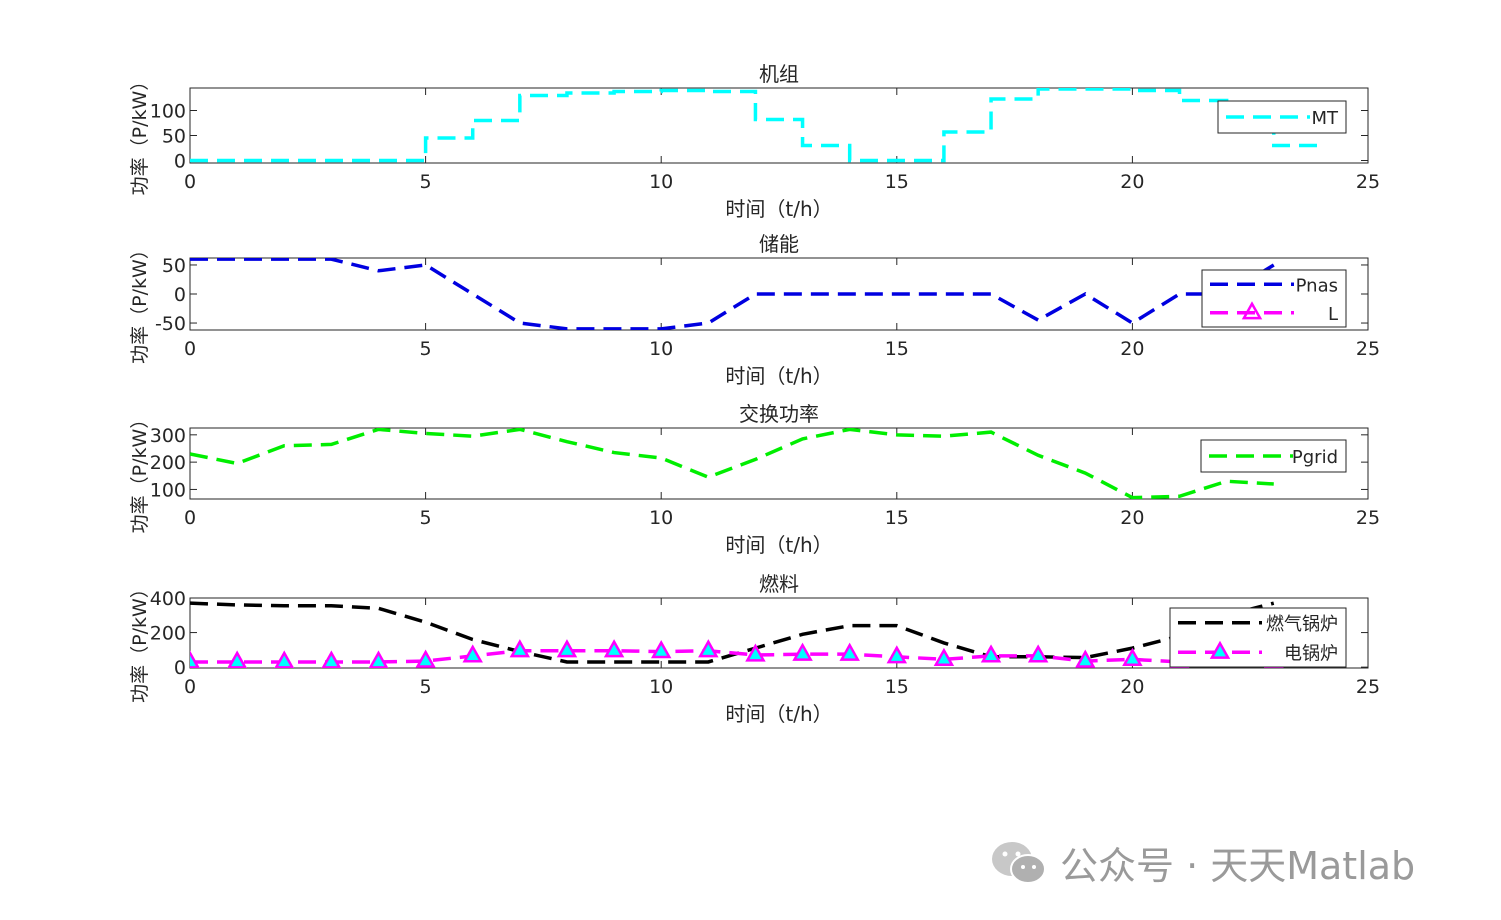  I want to click on legend-label: 电锅炉, so click(1311, 653).